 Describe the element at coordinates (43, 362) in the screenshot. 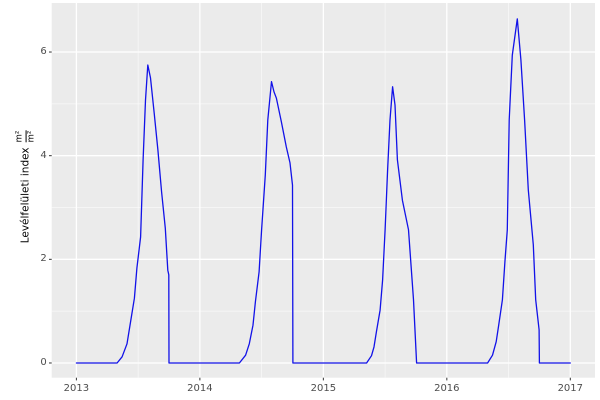

I see `y-tick-label-0: 0` at that location.